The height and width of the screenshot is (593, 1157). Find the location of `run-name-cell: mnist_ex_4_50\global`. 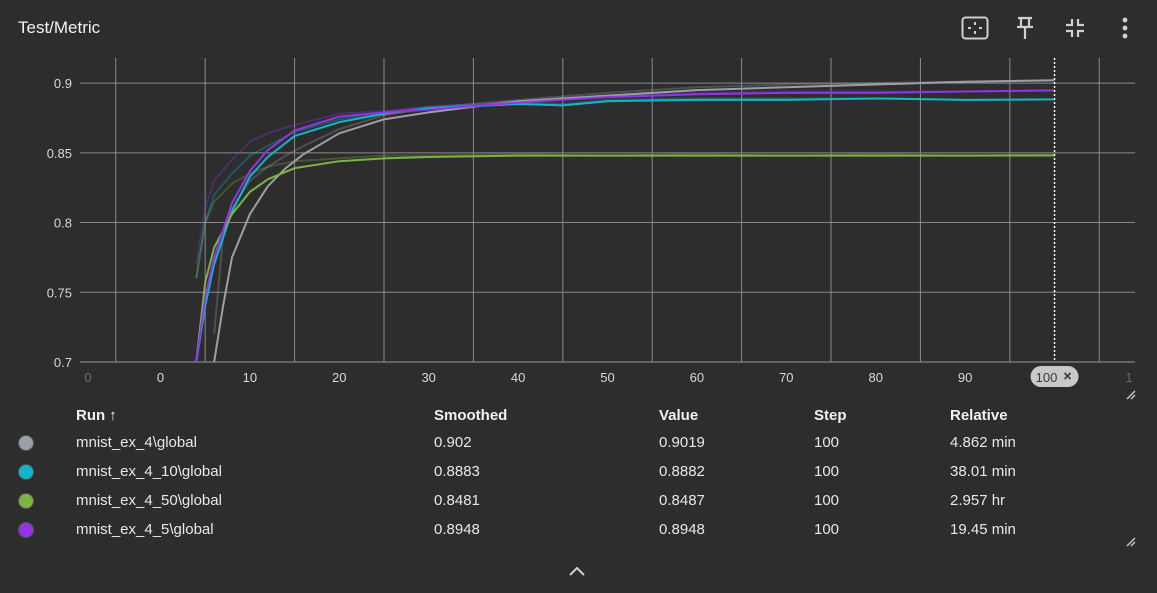

run-name-cell: mnist_ex_4_50\global is located at coordinates (149, 500).